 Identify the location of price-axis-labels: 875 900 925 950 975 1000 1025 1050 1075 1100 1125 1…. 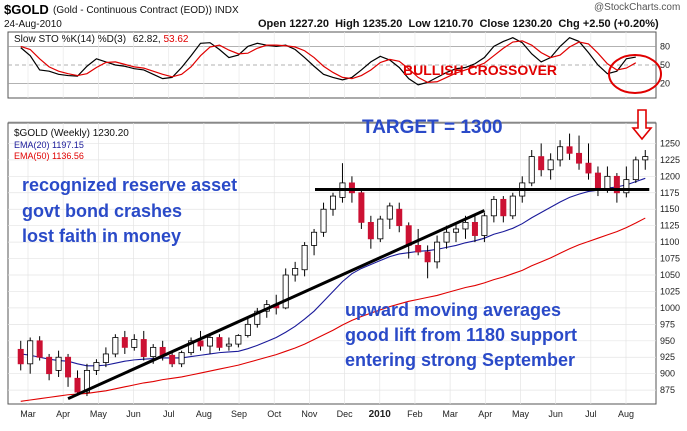
(670, 266).